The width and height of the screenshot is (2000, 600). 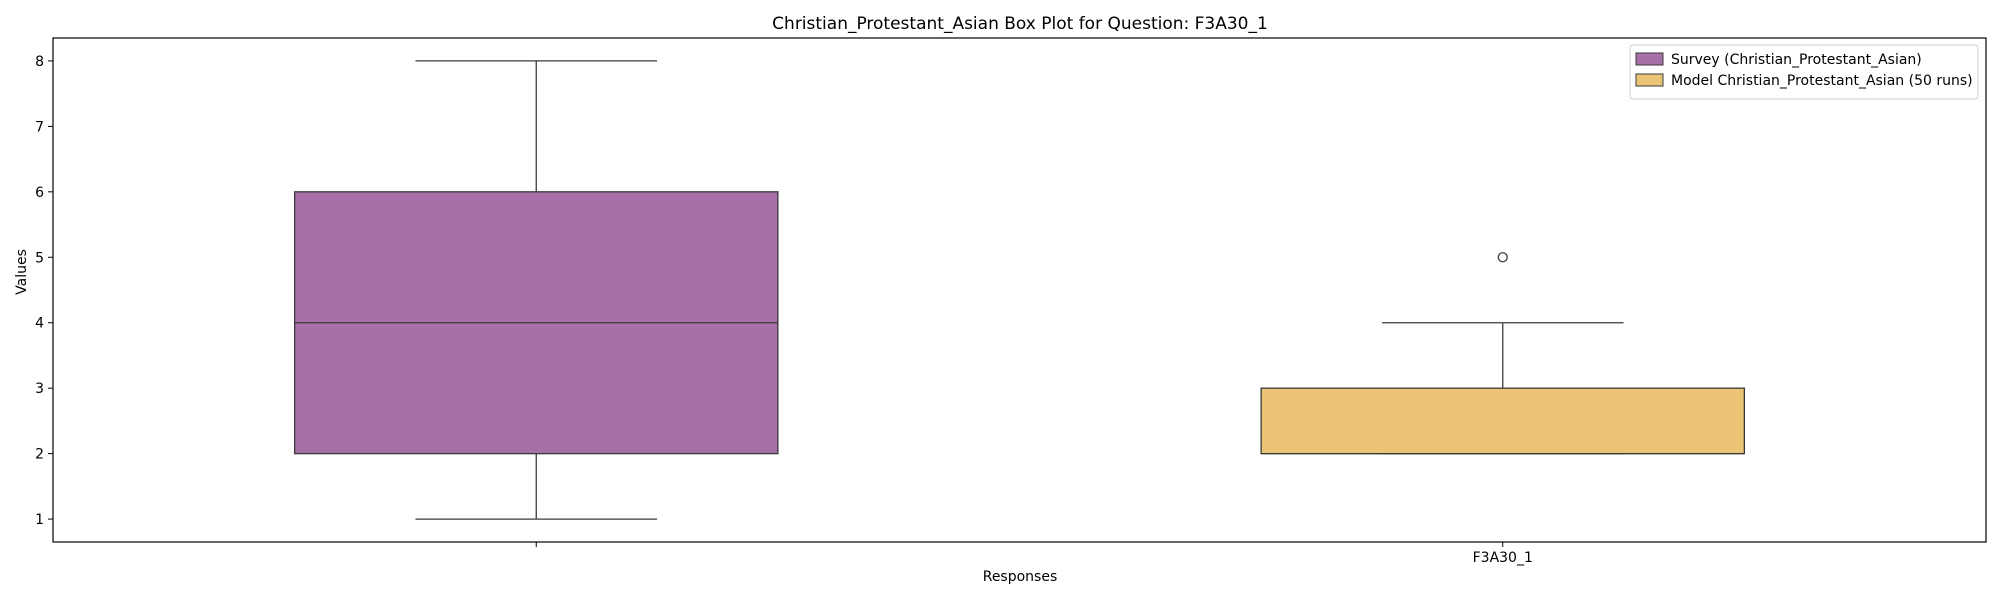 I want to click on y-tick-label: 6, so click(x=39, y=193).